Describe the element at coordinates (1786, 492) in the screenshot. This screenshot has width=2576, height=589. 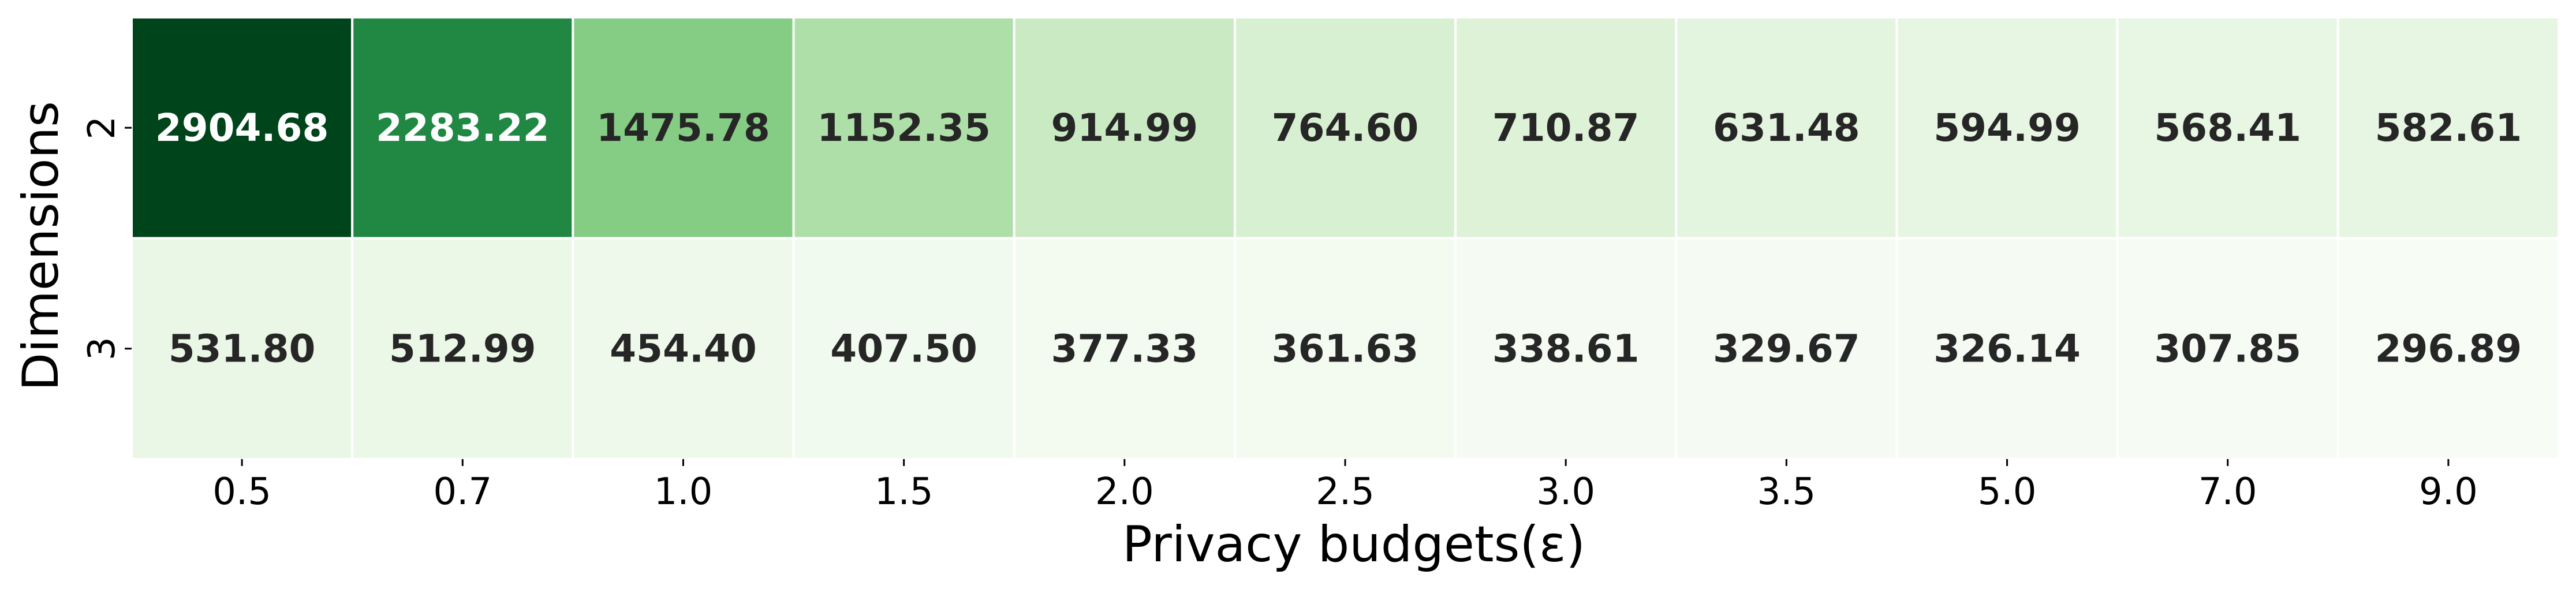
I see `x-tick-label: 3.5` at that location.